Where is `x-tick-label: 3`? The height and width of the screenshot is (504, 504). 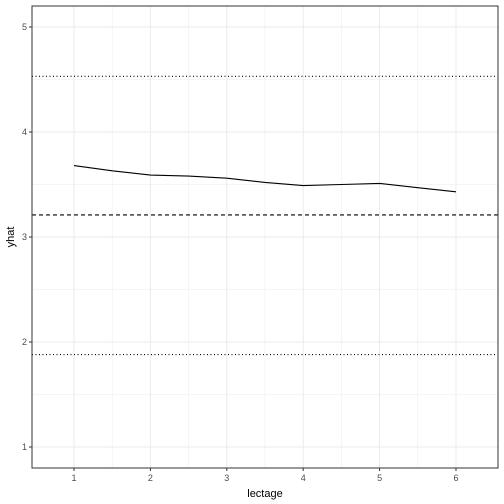 x-tick-label: 3 is located at coordinates (226, 478).